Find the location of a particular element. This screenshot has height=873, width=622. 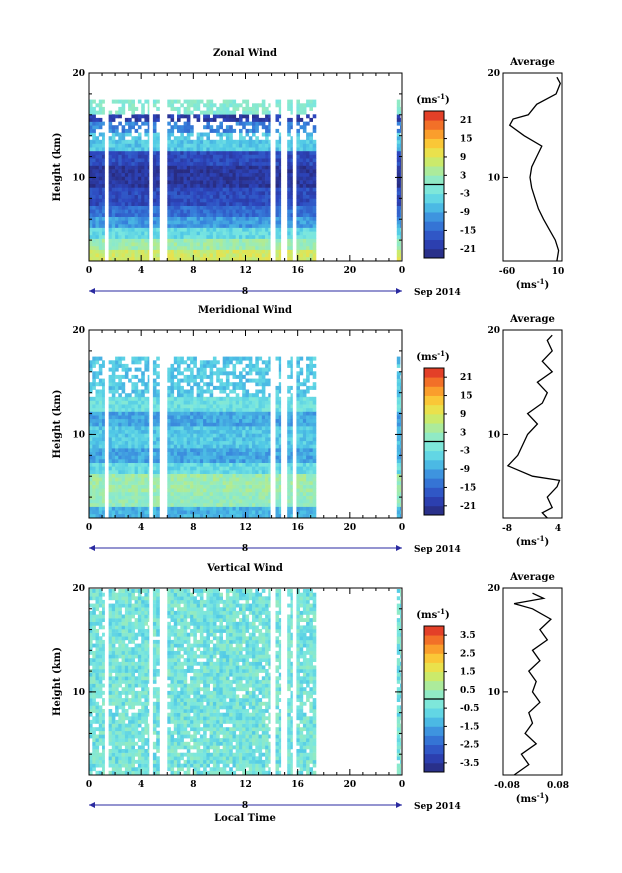

date-bar-arrow is located at coordinates (92, 291).